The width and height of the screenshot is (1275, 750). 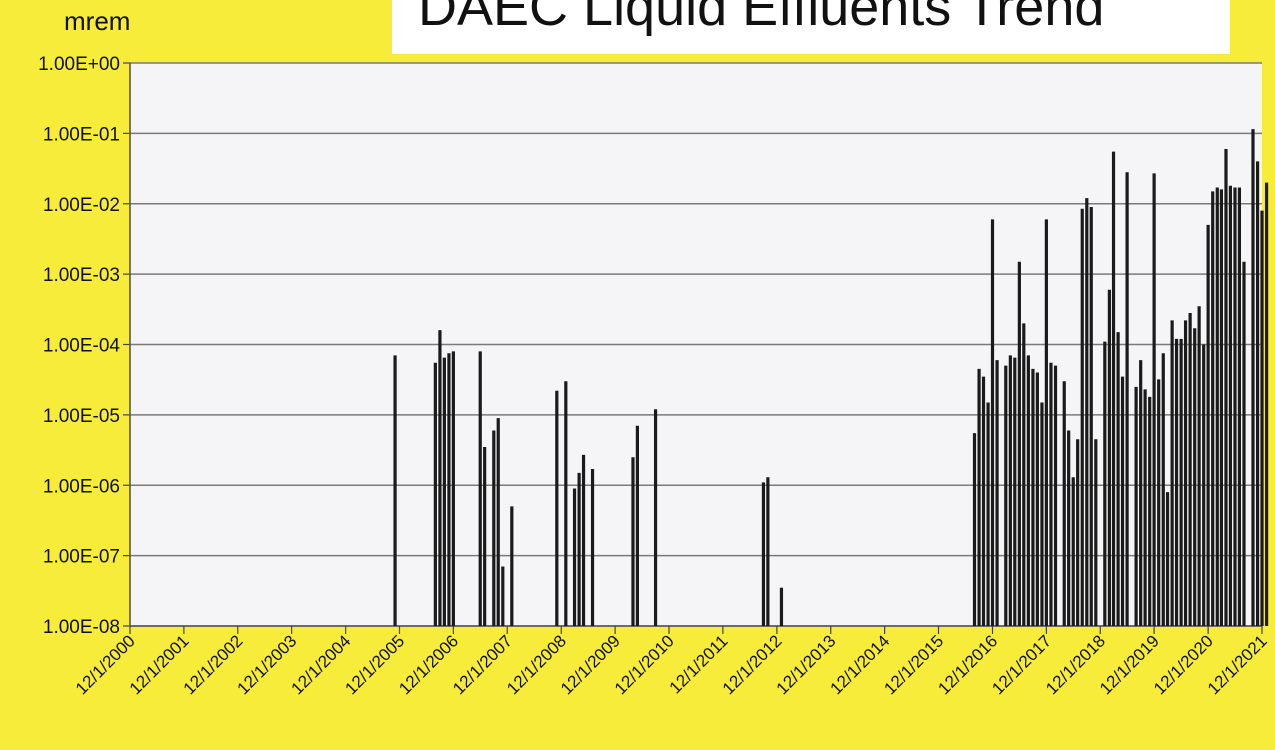 What do you see at coordinates (79, 64) in the screenshot?
I see `y-tick-label: 1.00E+00` at bounding box center [79, 64].